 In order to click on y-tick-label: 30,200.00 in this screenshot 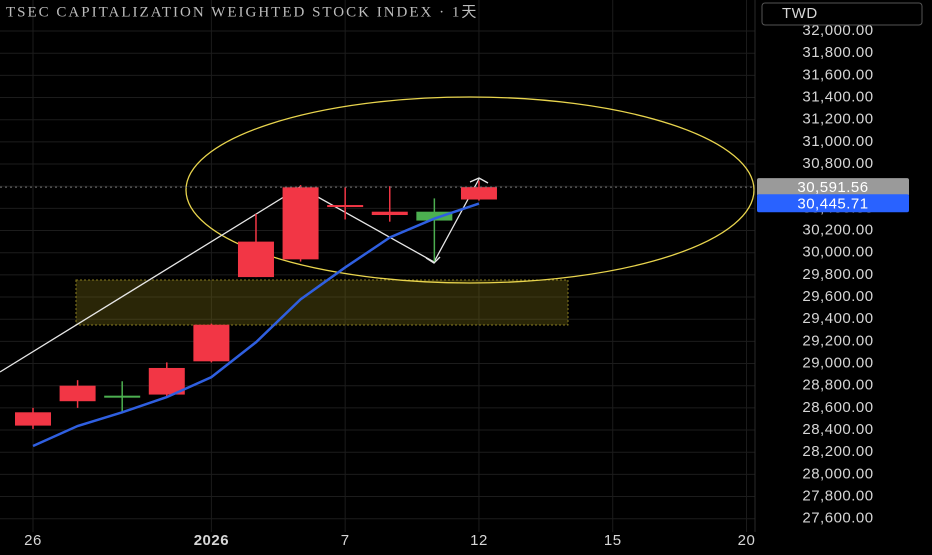, I will do `click(837, 230)`.